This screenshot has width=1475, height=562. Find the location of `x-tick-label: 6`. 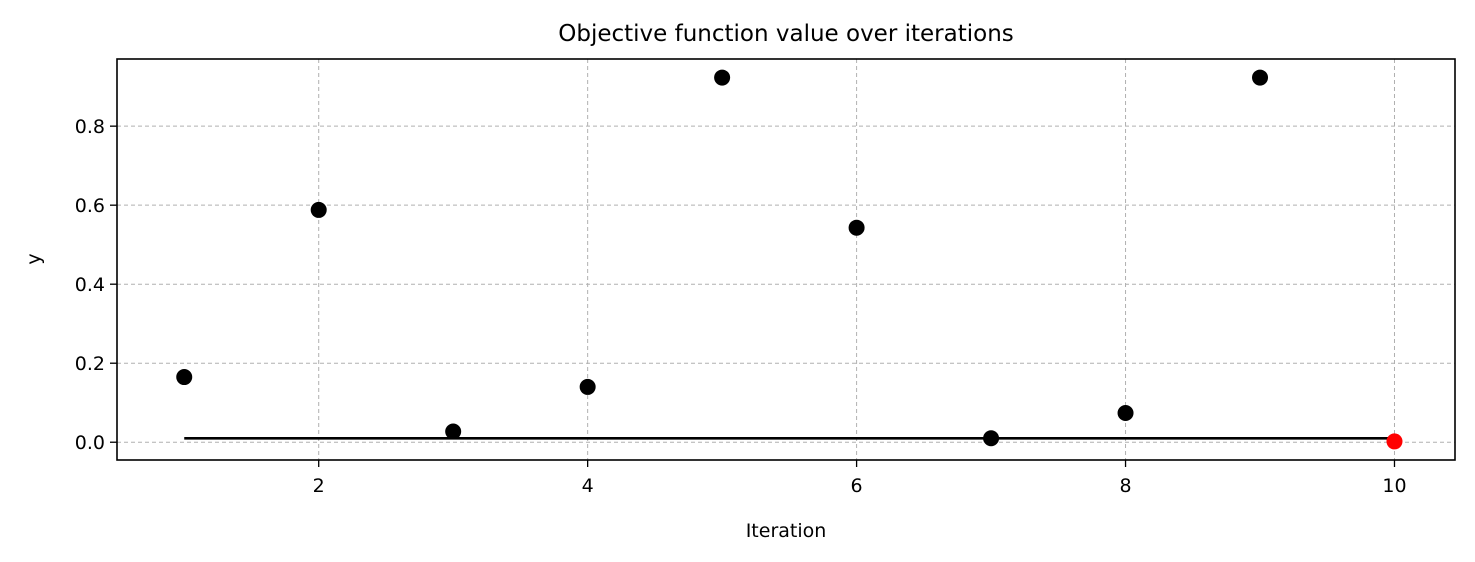

x-tick-label: 6 is located at coordinates (857, 486).